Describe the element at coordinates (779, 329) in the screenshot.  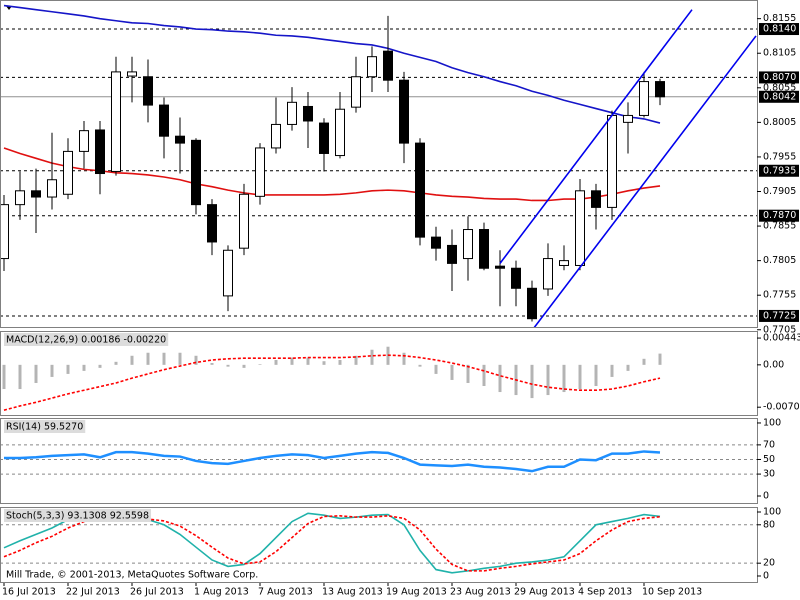
I see `y-tick-label: 0.7705` at that location.